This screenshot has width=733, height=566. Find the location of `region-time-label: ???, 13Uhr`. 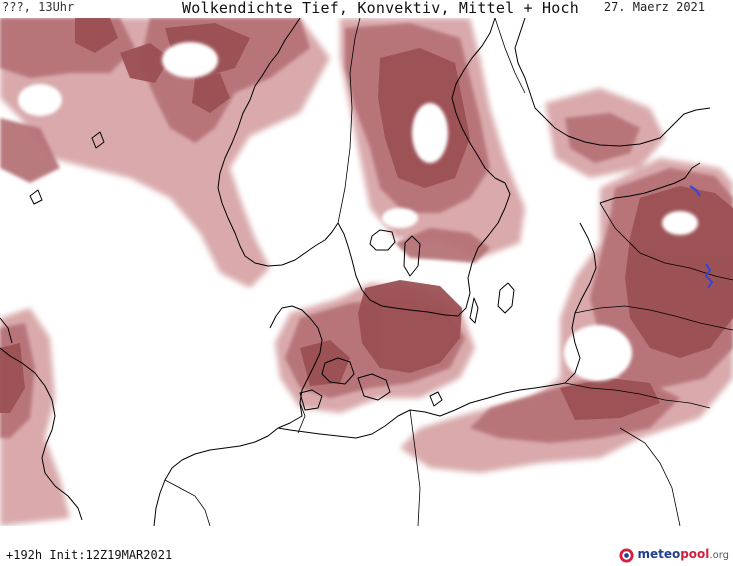

region-time-label: ???, 13Uhr is located at coordinates (38, 7).